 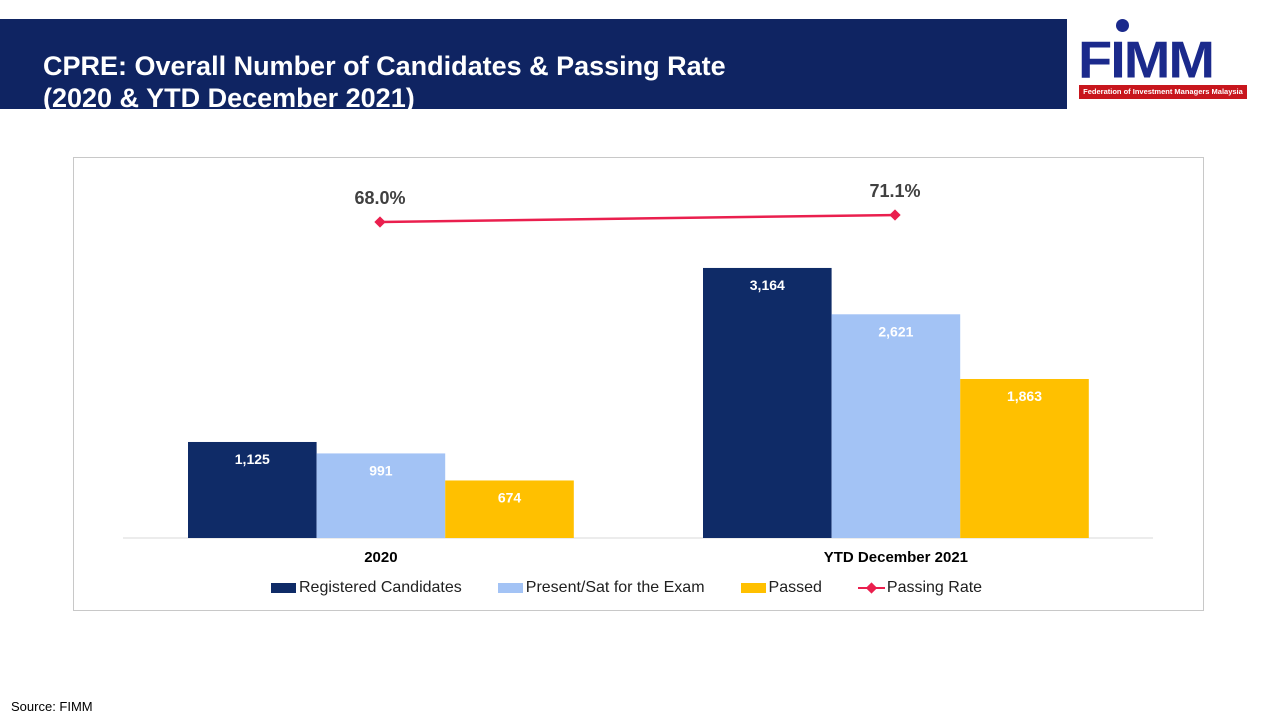 What do you see at coordinates (1122, 25) in the screenshot?
I see `logo-dot` at bounding box center [1122, 25].